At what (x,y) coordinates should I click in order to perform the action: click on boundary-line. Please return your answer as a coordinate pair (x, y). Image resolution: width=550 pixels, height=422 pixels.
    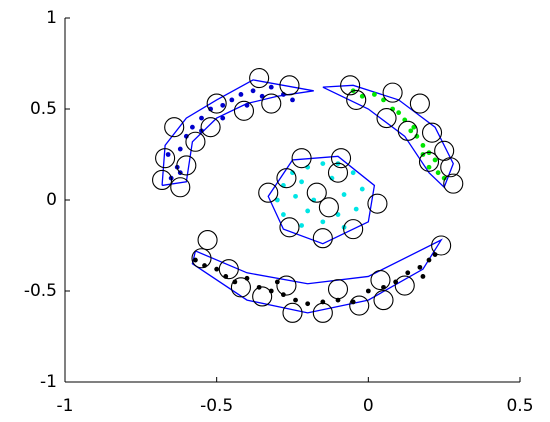
    Looking at the image, I should click on (317, 276).